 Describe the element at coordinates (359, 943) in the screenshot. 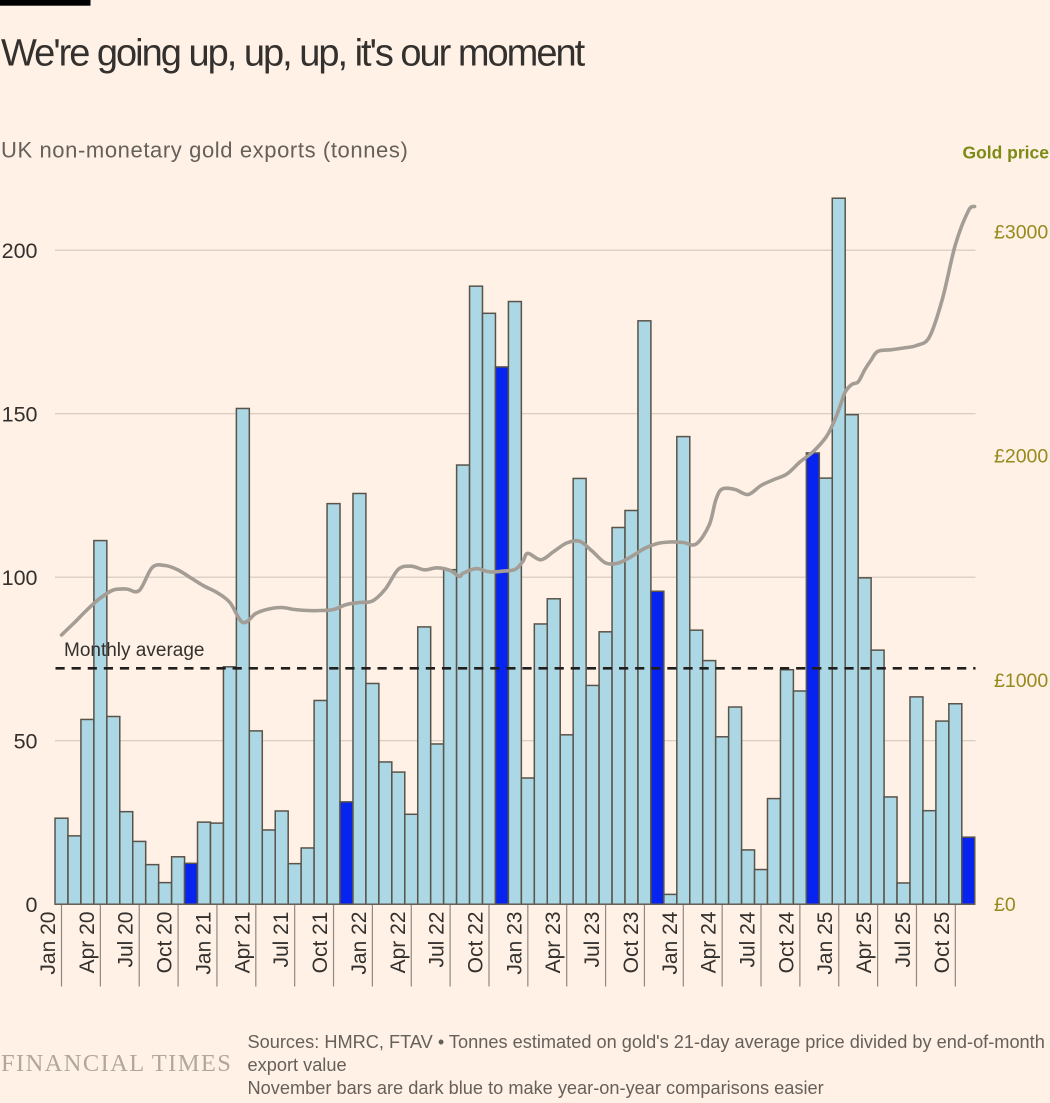

I see `svg-text: Jan 22` at that location.